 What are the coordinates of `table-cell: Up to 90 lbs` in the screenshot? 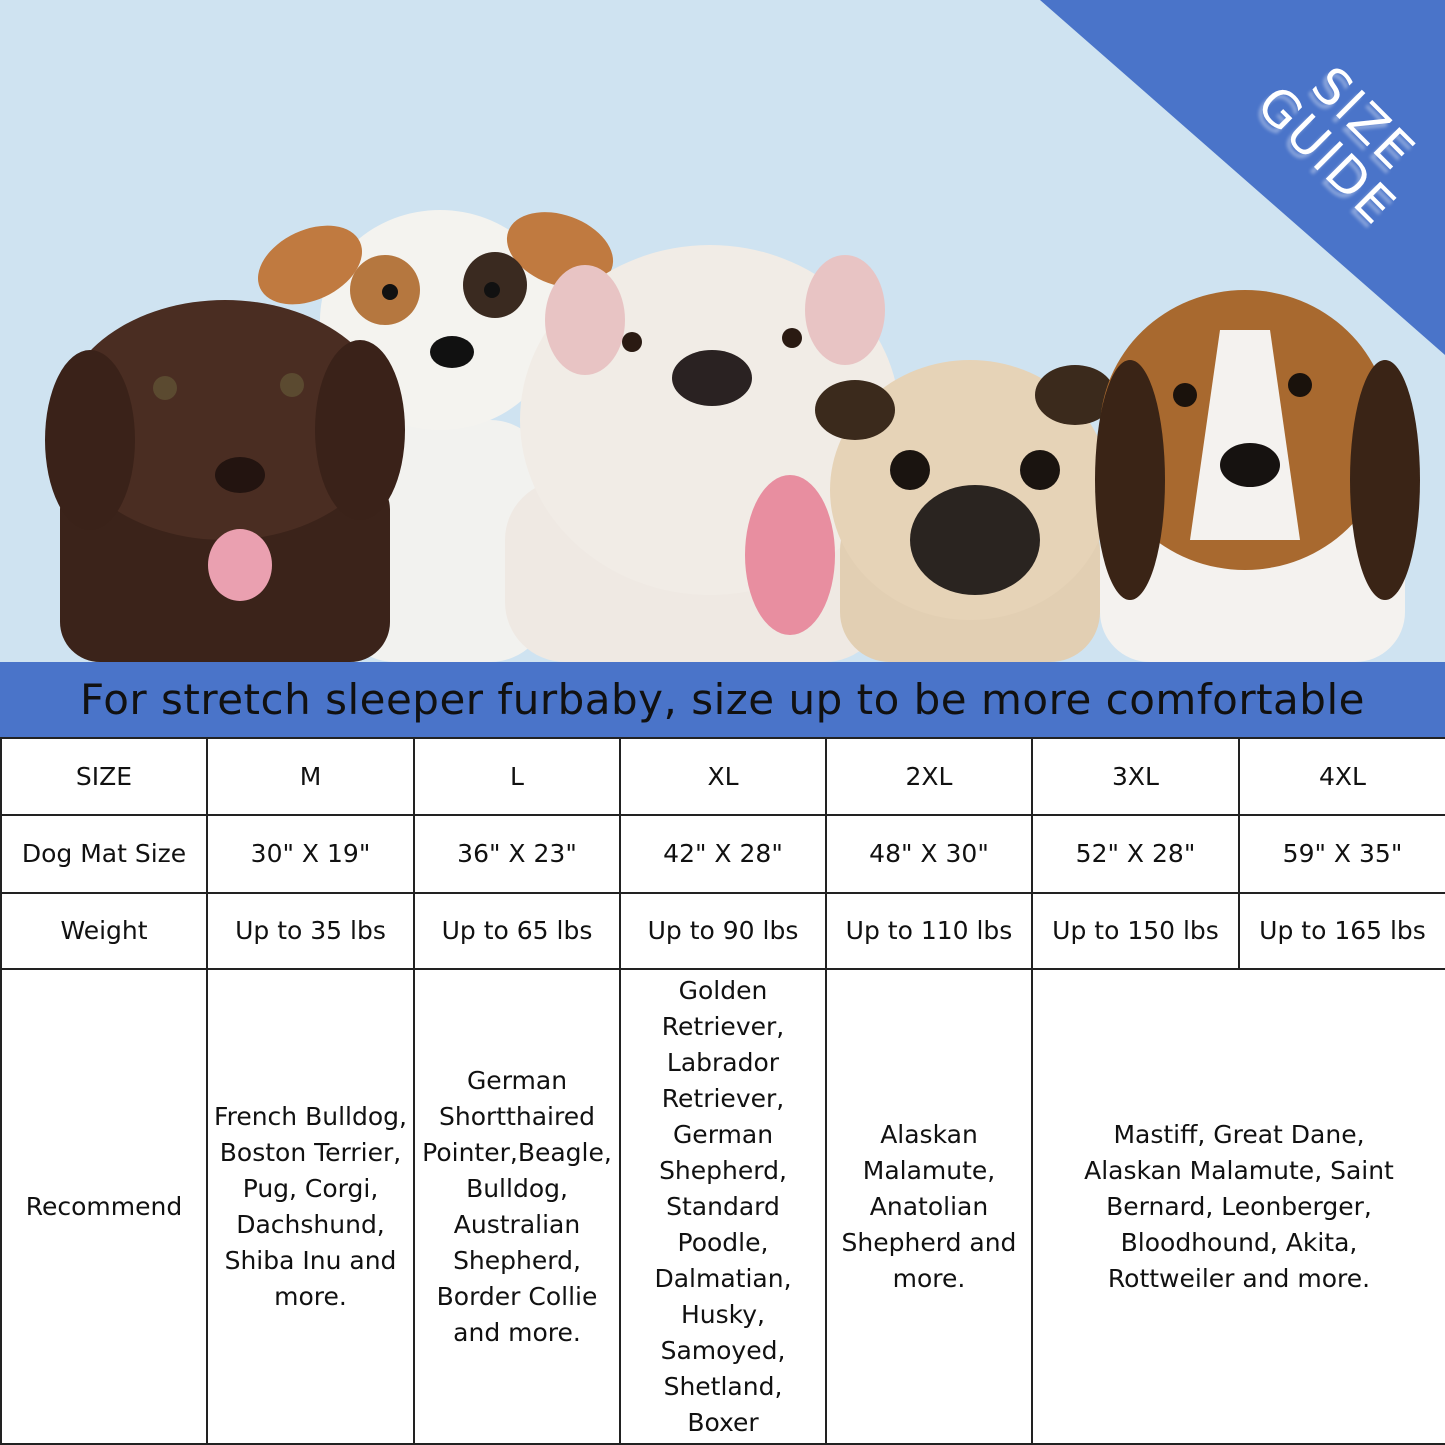 It's located at (723, 931).